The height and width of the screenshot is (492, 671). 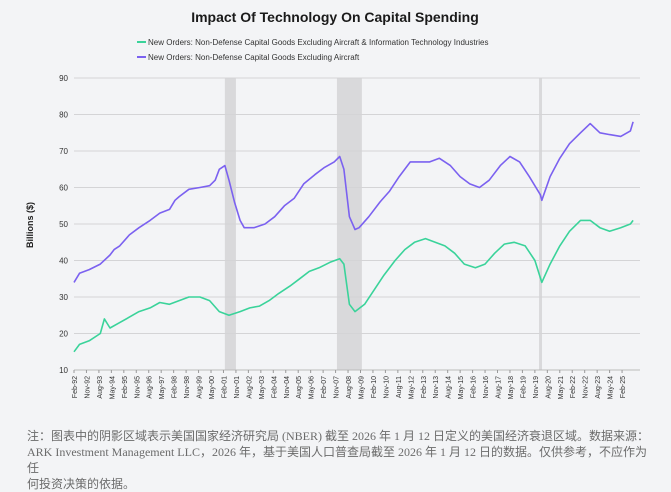 What do you see at coordinates (623, 387) in the screenshot?
I see `x-tick-label: Feb-25` at bounding box center [623, 387].